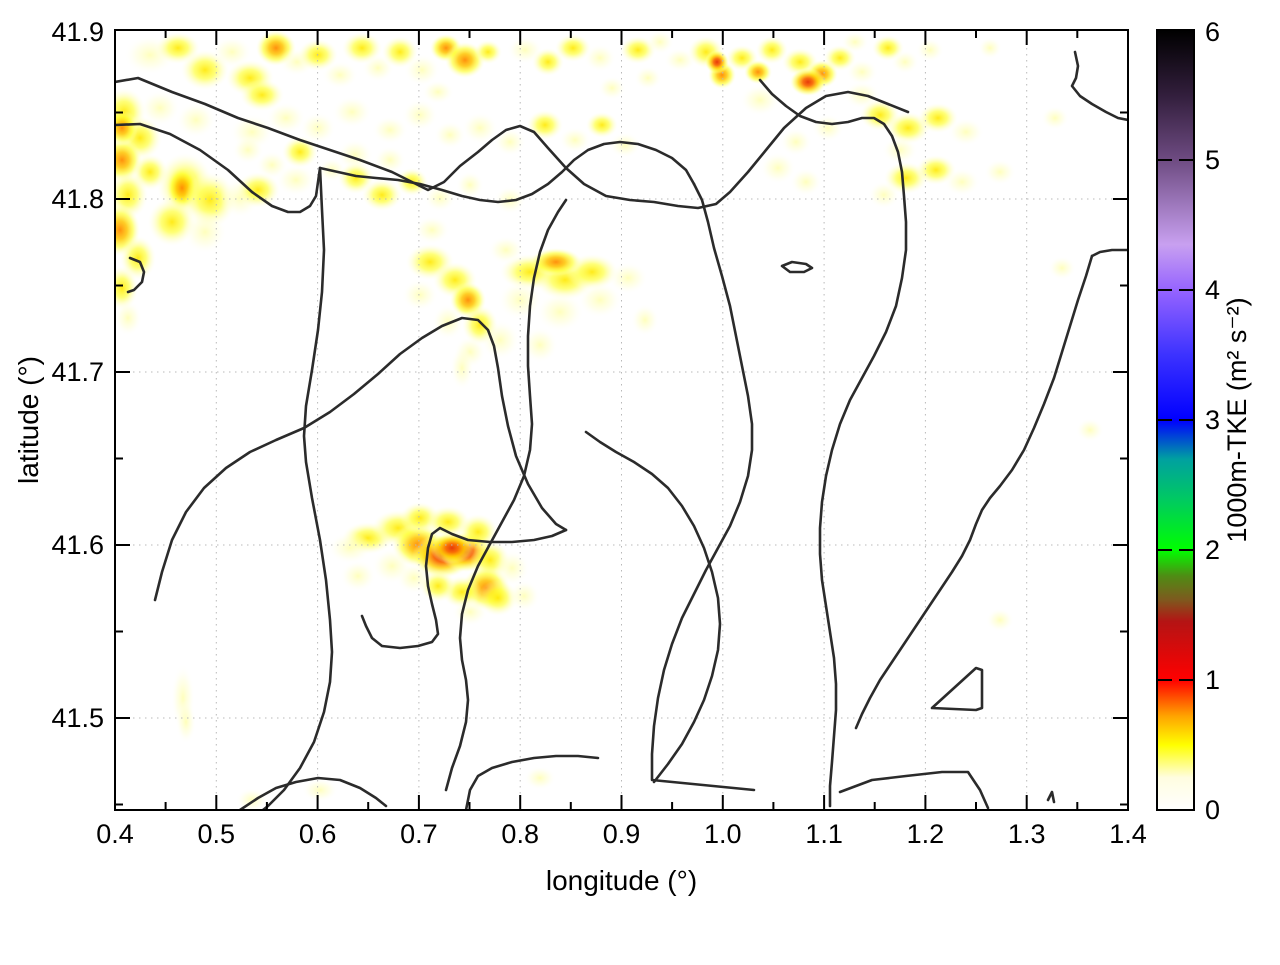 This screenshot has height=965, width=1280. Describe the element at coordinates (217, 834) in the screenshot. I see `x-tick-label: 0.5` at that location.